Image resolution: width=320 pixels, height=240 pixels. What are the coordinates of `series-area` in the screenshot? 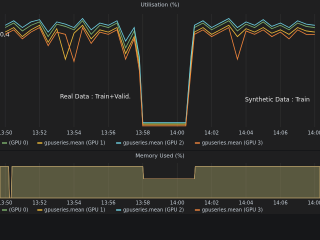 It's located at (160, 182).